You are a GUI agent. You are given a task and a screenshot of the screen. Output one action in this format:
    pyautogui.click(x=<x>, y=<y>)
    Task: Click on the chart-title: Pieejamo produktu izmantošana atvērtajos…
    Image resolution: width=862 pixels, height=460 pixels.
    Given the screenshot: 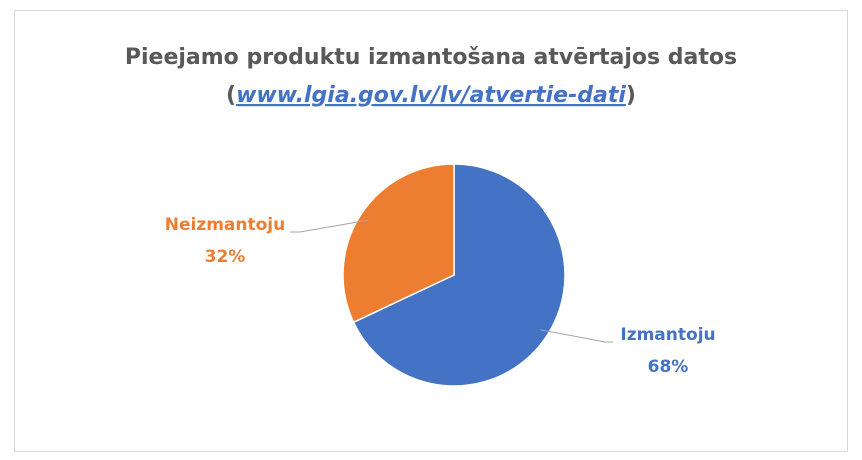 What is the action you would take?
    pyautogui.click(x=431, y=57)
    